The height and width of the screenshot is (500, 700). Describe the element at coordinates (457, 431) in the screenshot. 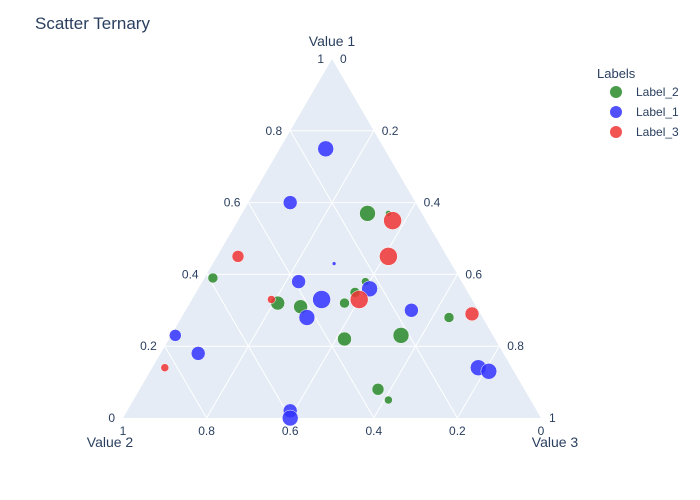

I see `tick-label-b: 0.2` at that location.